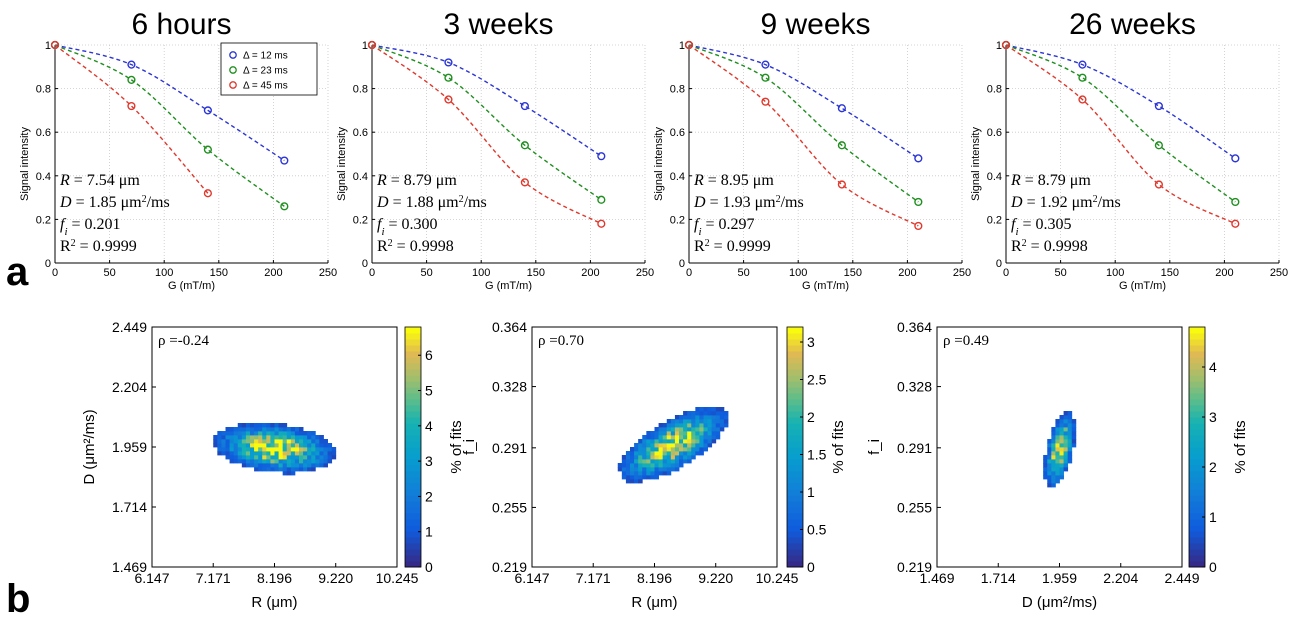  Describe the element at coordinates (999, 46) in the screenshot. I see `y-tick-label: 1` at that location.